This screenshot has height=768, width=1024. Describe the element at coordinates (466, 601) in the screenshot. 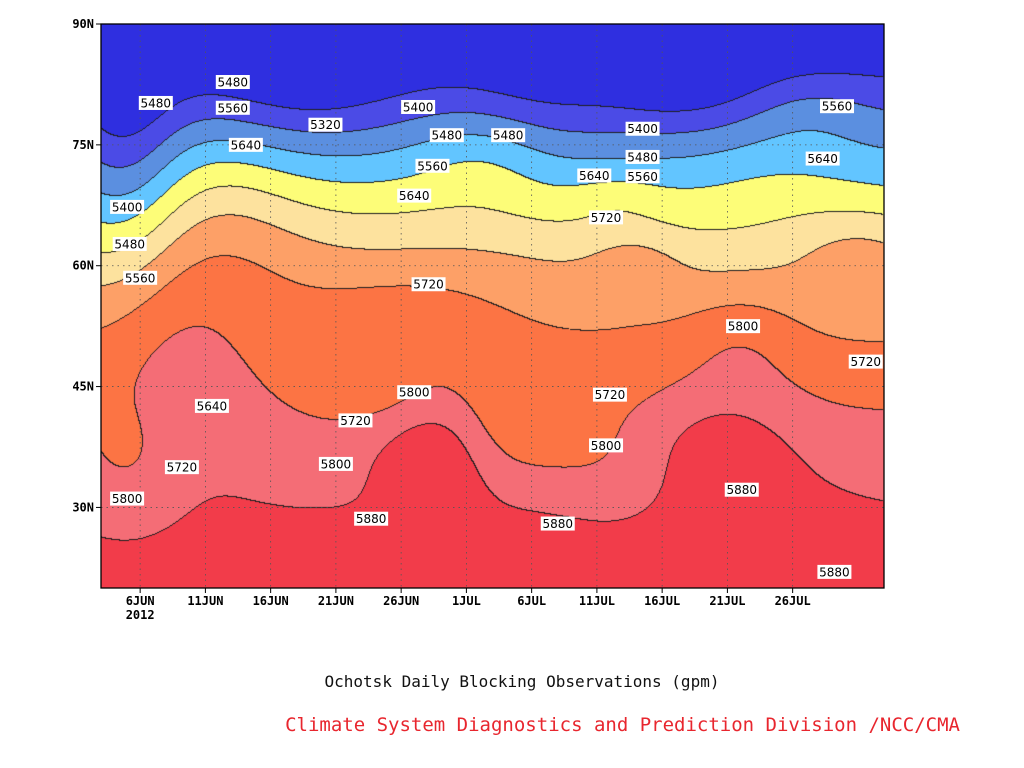

I see `x-tick-label: 1JUL` at that location.